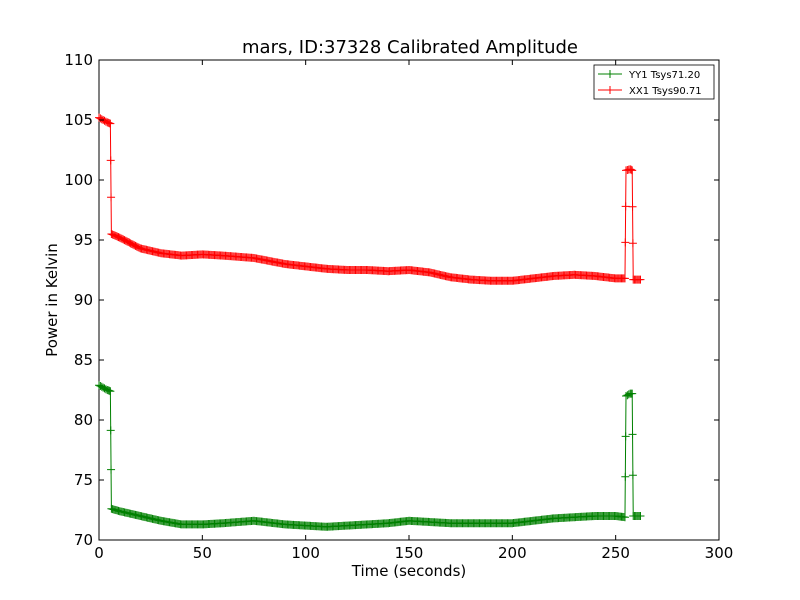 Image resolution: width=800 pixels, height=600 pixels. I want to click on x-tick-label: 300, so click(719, 553).